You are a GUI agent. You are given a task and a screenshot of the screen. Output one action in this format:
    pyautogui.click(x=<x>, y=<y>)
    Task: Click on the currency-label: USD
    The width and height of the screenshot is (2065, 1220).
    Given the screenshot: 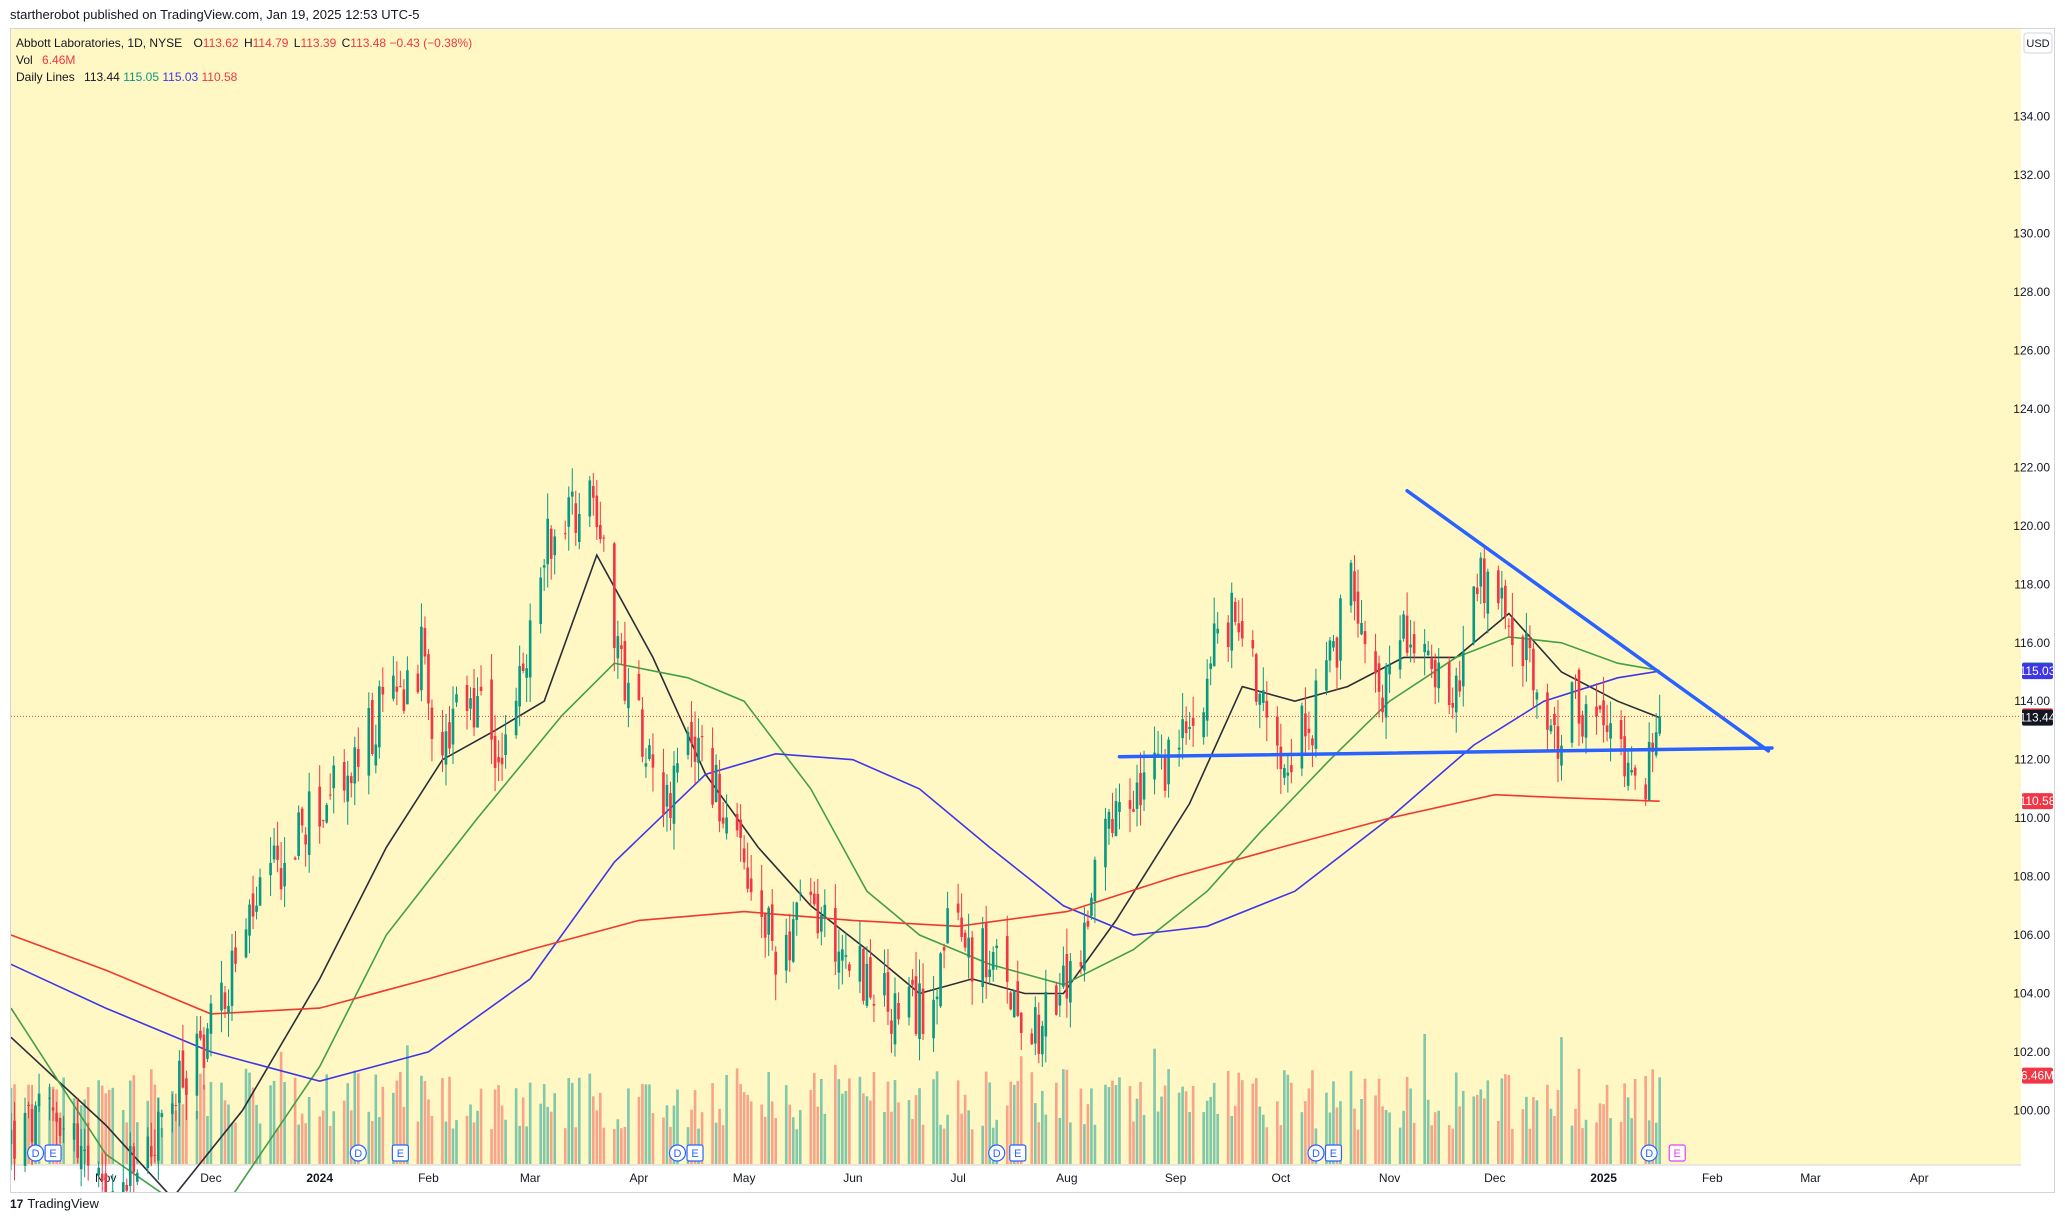 What is the action you would take?
    pyautogui.click(x=2037, y=44)
    